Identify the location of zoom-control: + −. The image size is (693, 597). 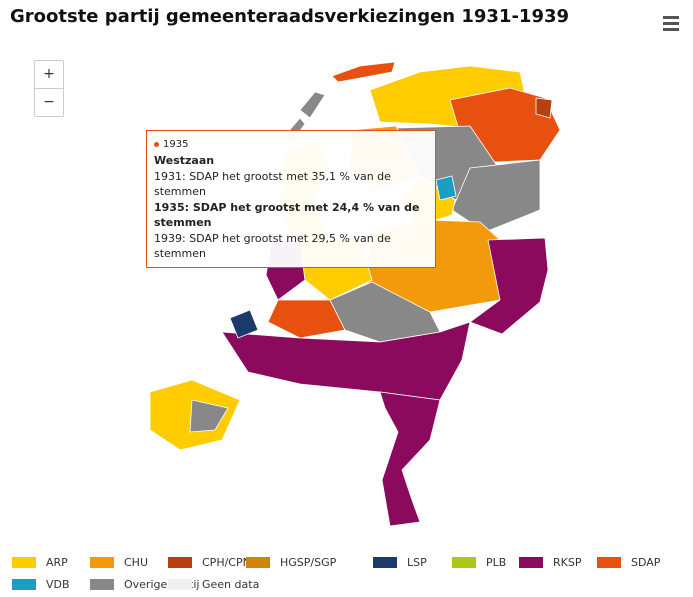
(49, 88).